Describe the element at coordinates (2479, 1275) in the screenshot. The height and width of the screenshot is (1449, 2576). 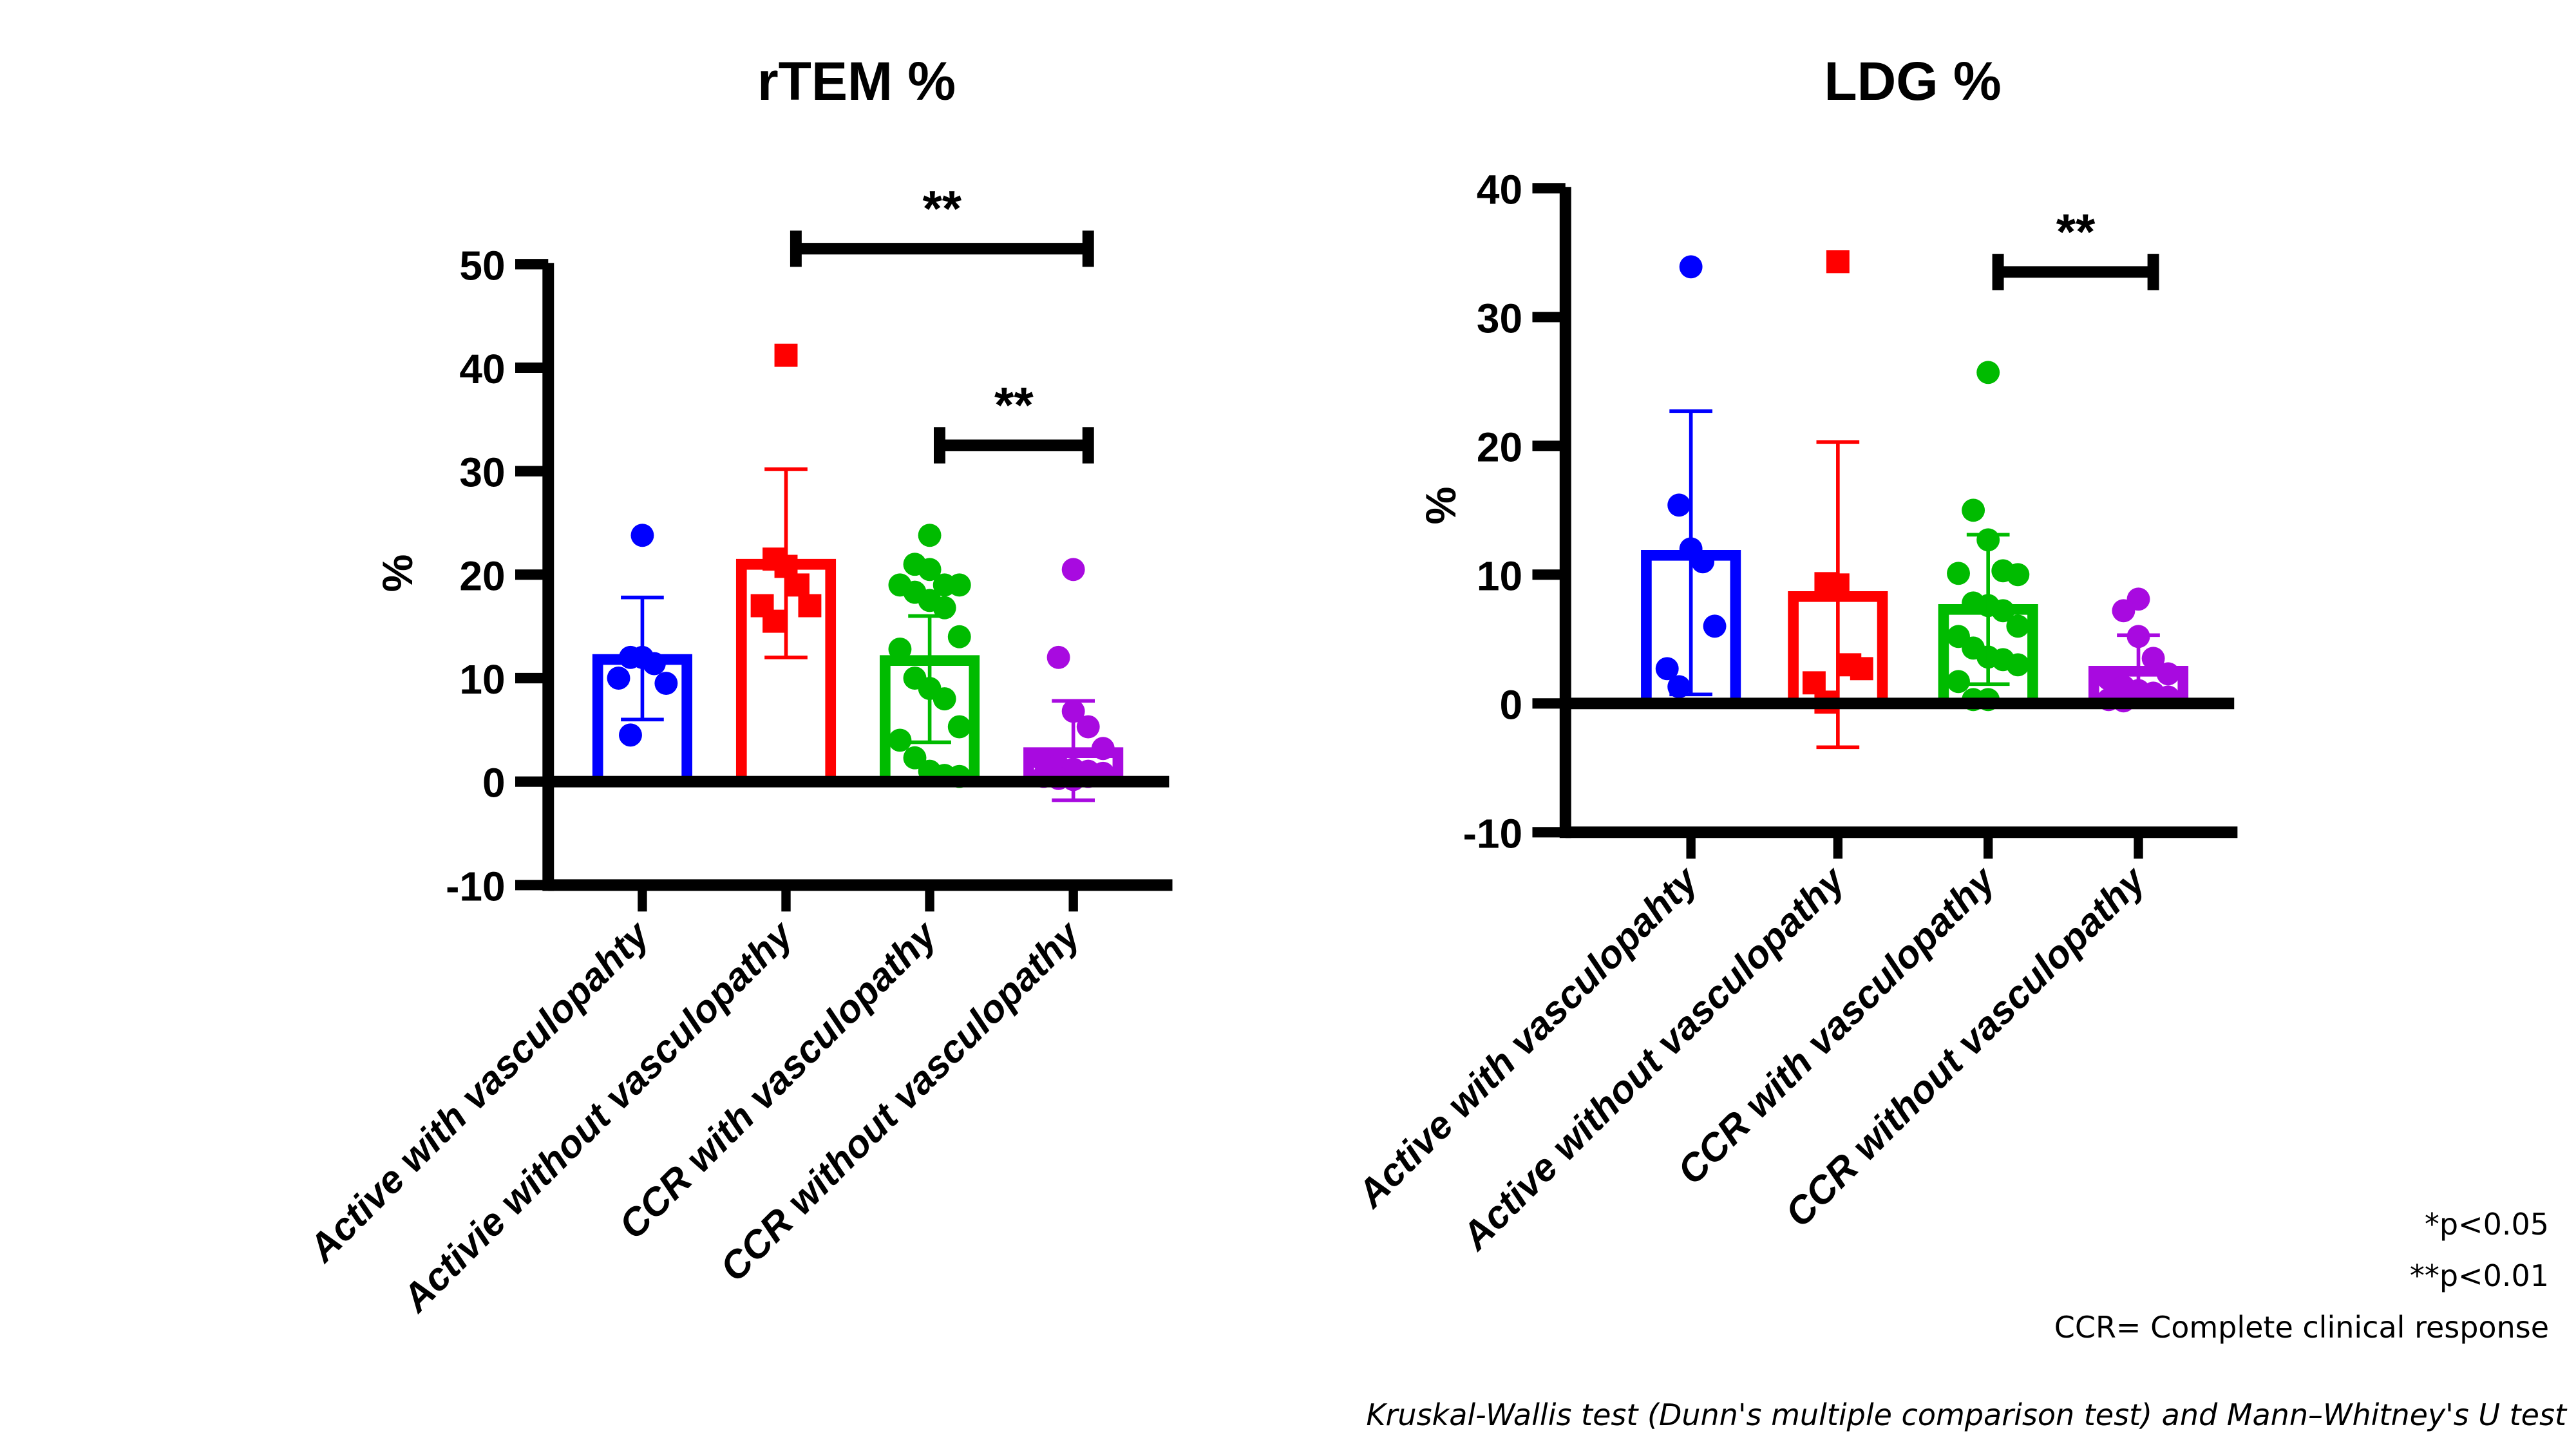
I see `footnote-p01: **p<0.01` at that location.